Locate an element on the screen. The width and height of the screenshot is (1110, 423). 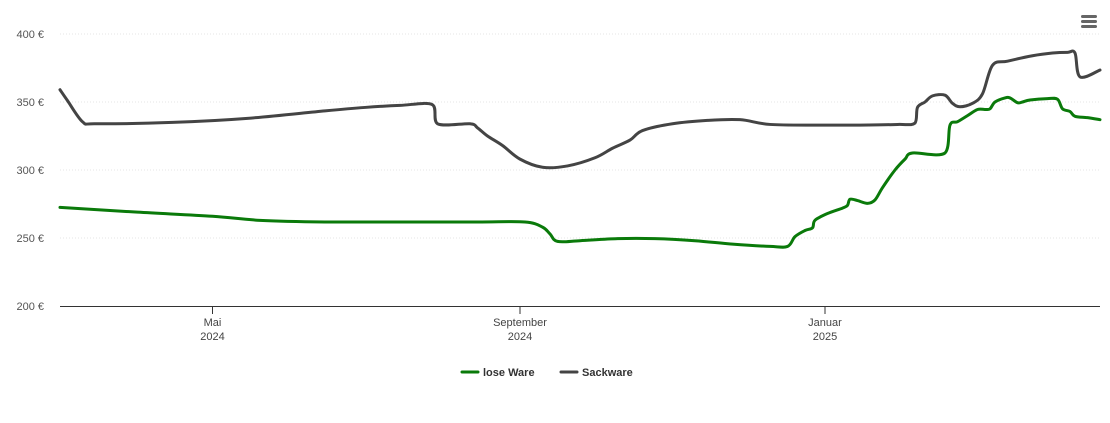
x-tick-label-year: 2025 is located at coordinates (825, 337).